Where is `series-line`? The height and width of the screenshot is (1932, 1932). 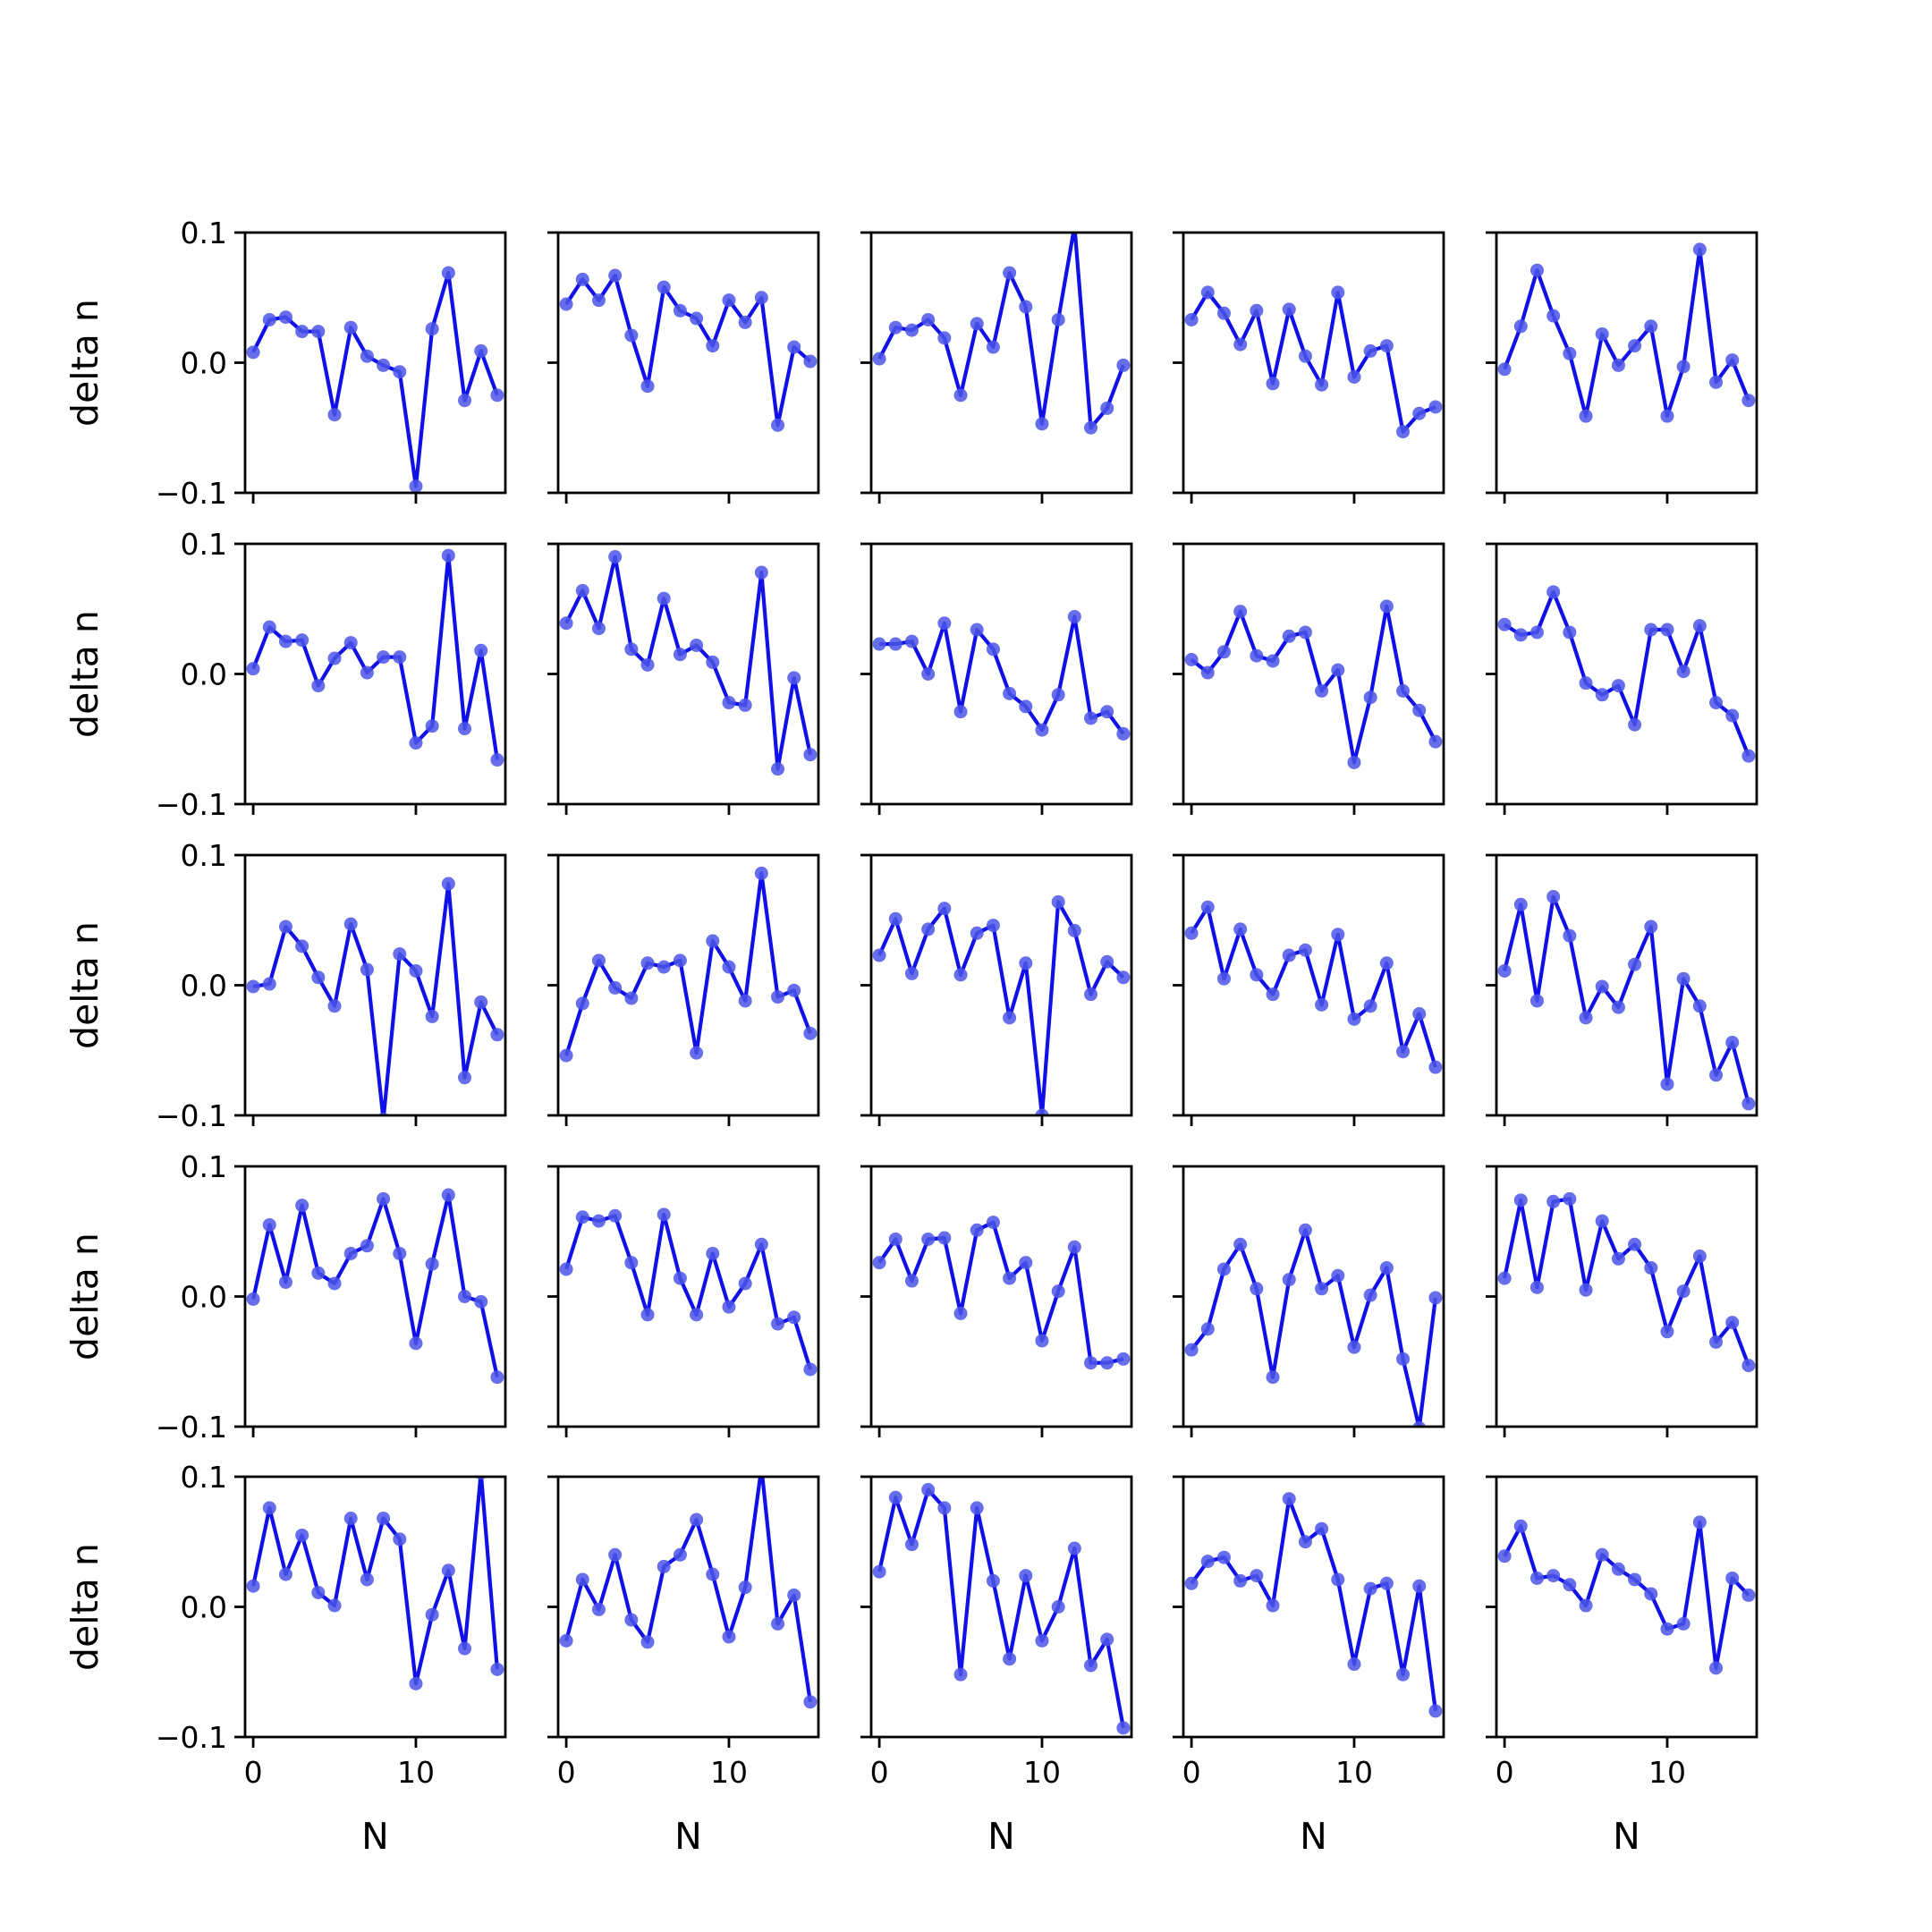 series-line is located at coordinates (1001, 331).